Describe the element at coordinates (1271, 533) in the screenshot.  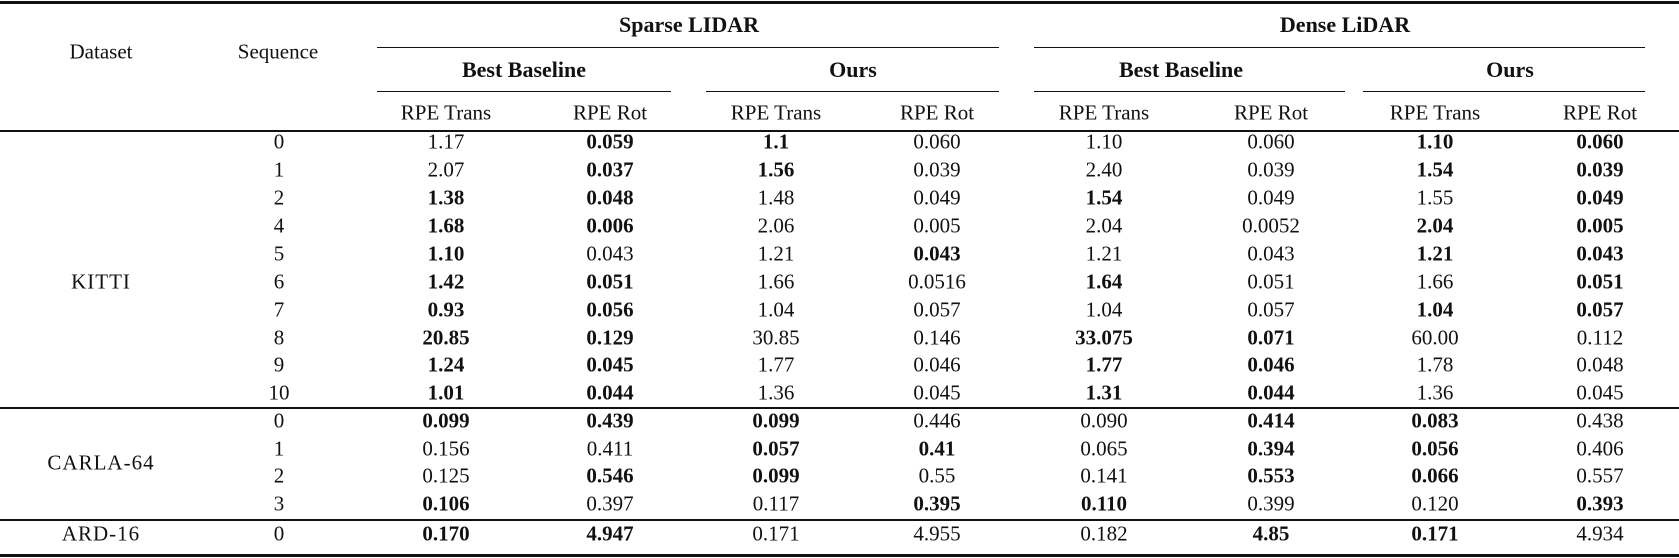
I see `table-cell: 4.85` at that location.